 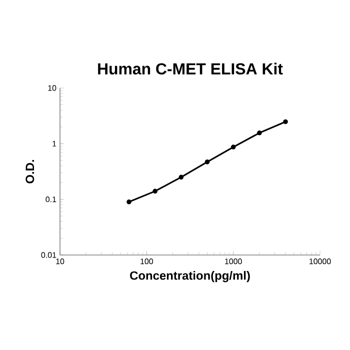 What do you see at coordinates (30, 172) in the screenshot?
I see `y-axis-title: O.D.` at bounding box center [30, 172].